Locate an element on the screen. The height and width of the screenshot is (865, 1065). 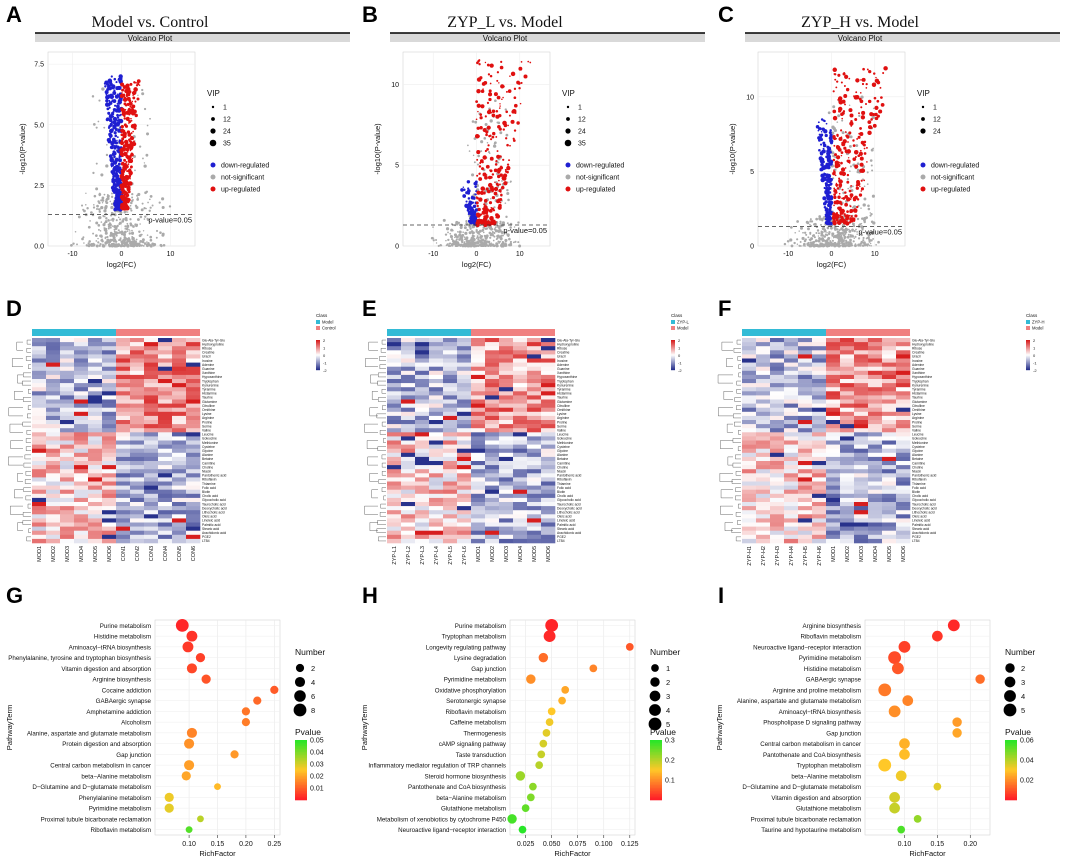
chart-title: Model vs. Control is located at coordinates (150, 22).